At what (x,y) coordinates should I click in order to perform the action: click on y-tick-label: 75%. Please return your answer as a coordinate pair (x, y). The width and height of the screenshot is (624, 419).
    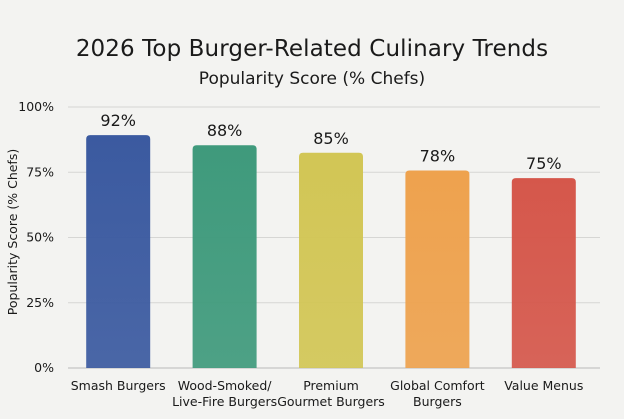
    Looking at the image, I should click on (40, 171).